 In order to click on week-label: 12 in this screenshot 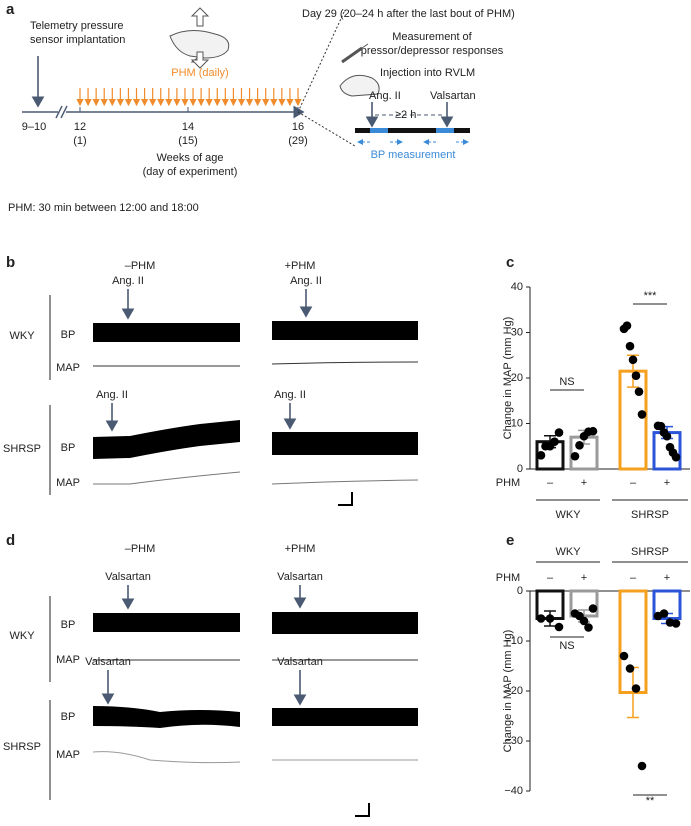, I will do `click(80, 127)`.